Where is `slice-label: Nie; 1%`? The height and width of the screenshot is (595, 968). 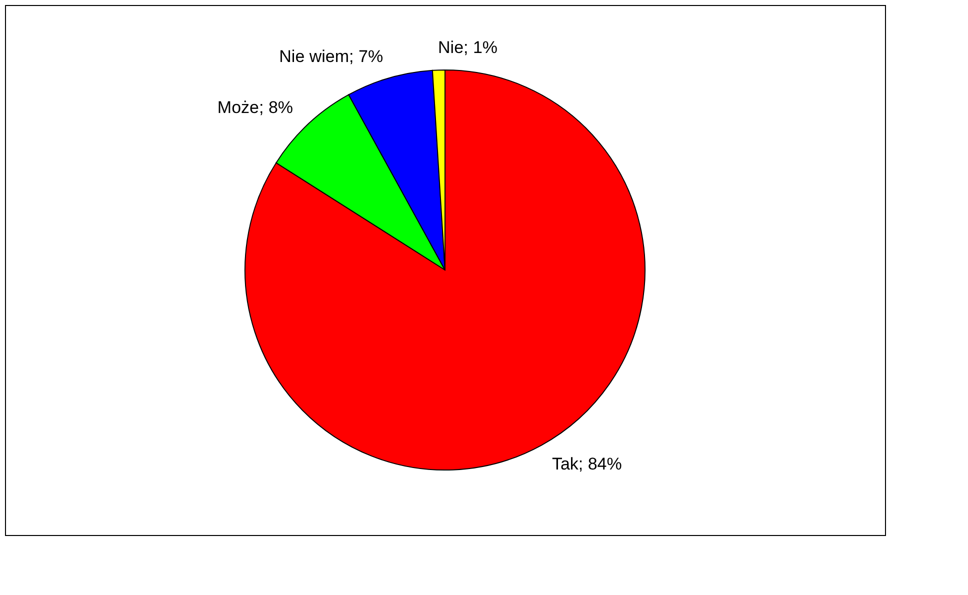 slice-label: Nie; 1% is located at coordinates (468, 48).